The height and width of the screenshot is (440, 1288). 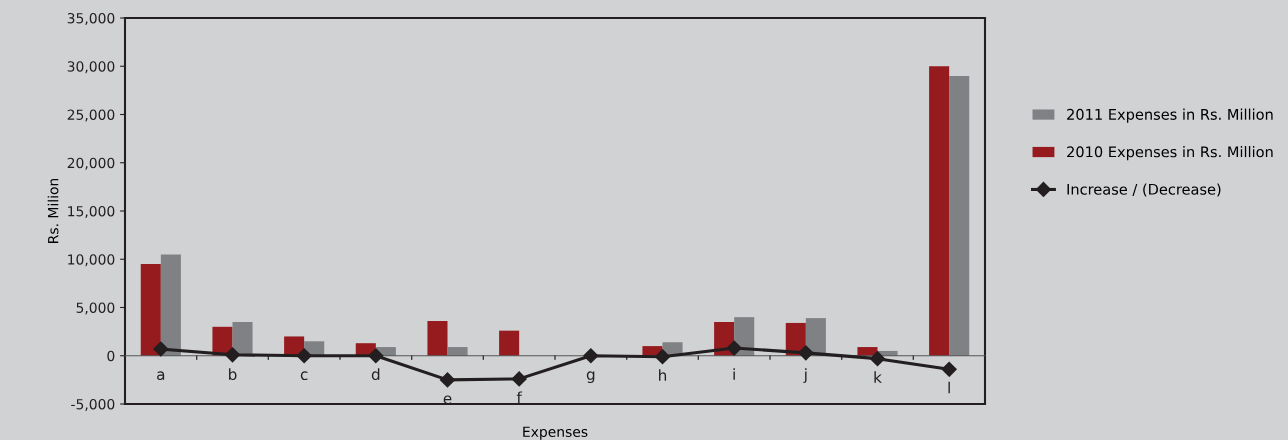 What do you see at coordinates (734, 374) in the screenshot?
I see `x-tick-label: i` at bounding box center [734, 374].